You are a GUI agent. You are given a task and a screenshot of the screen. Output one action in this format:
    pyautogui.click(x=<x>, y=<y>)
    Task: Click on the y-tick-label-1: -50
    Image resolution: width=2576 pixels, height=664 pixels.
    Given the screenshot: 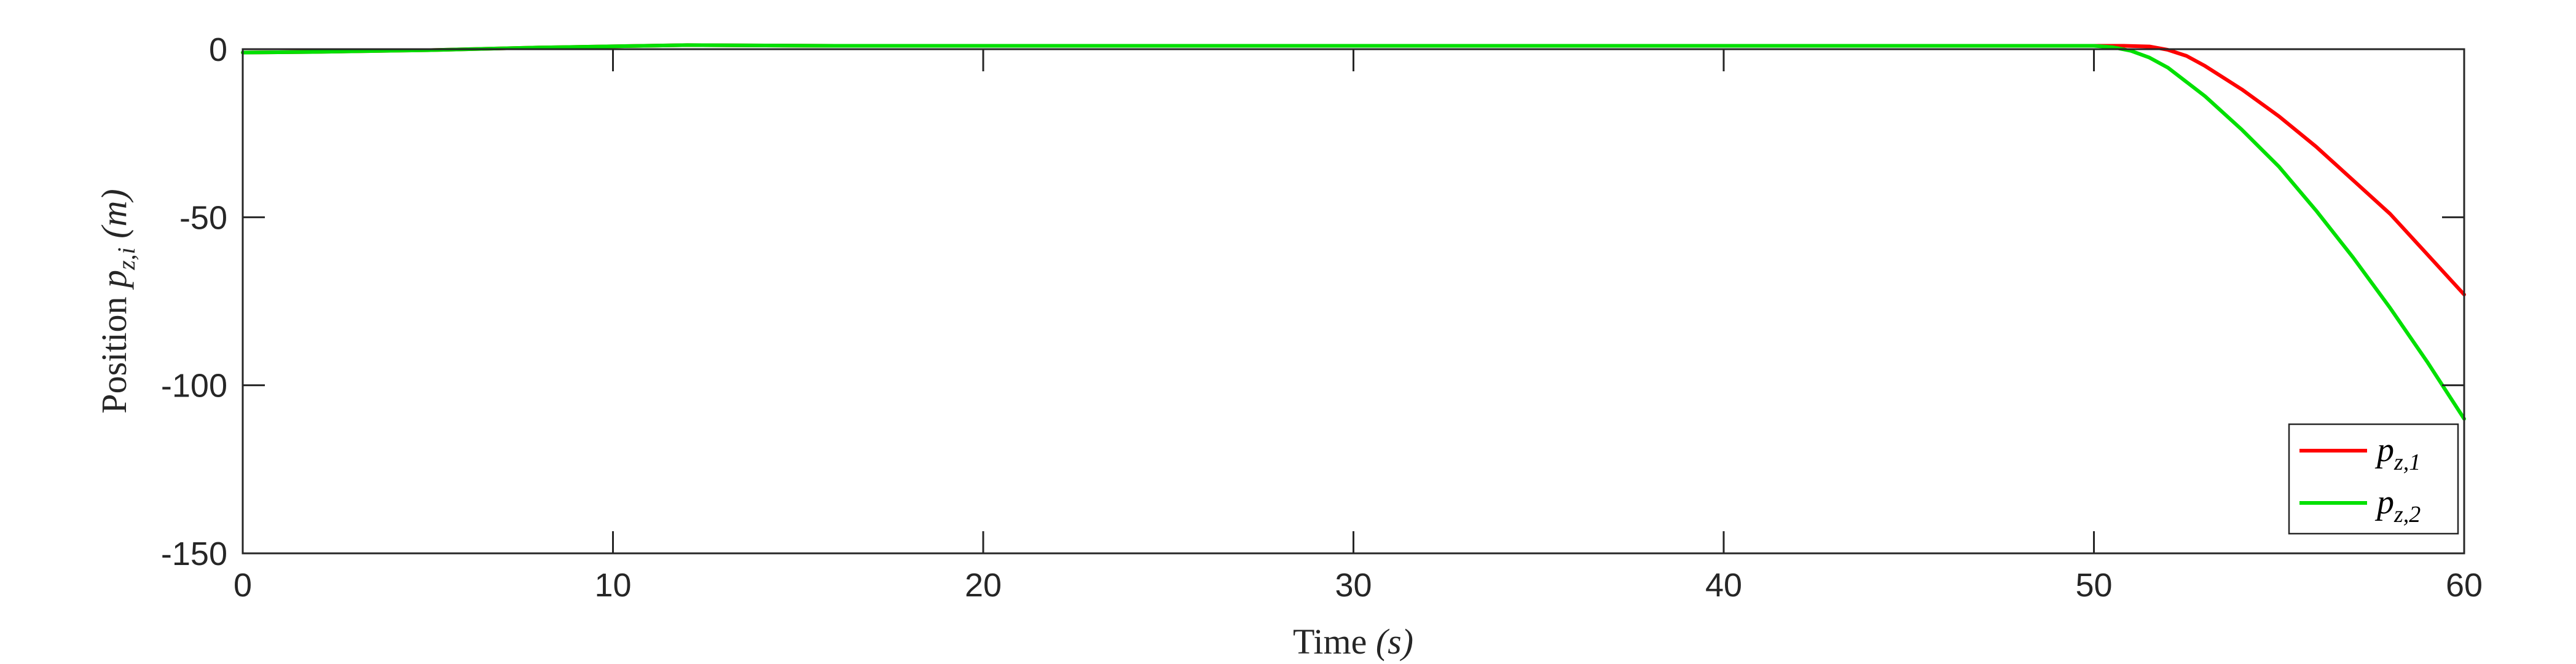 What is the action you would take?
    pyautogui.click(x=203, y=217)
    